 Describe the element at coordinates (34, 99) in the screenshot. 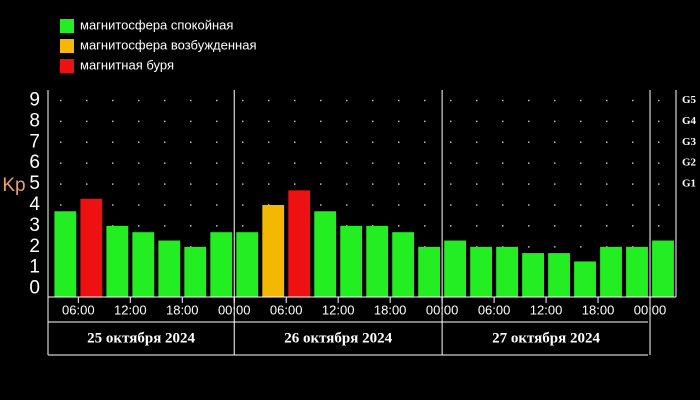

I see `y-tick-label: 9` at that location.